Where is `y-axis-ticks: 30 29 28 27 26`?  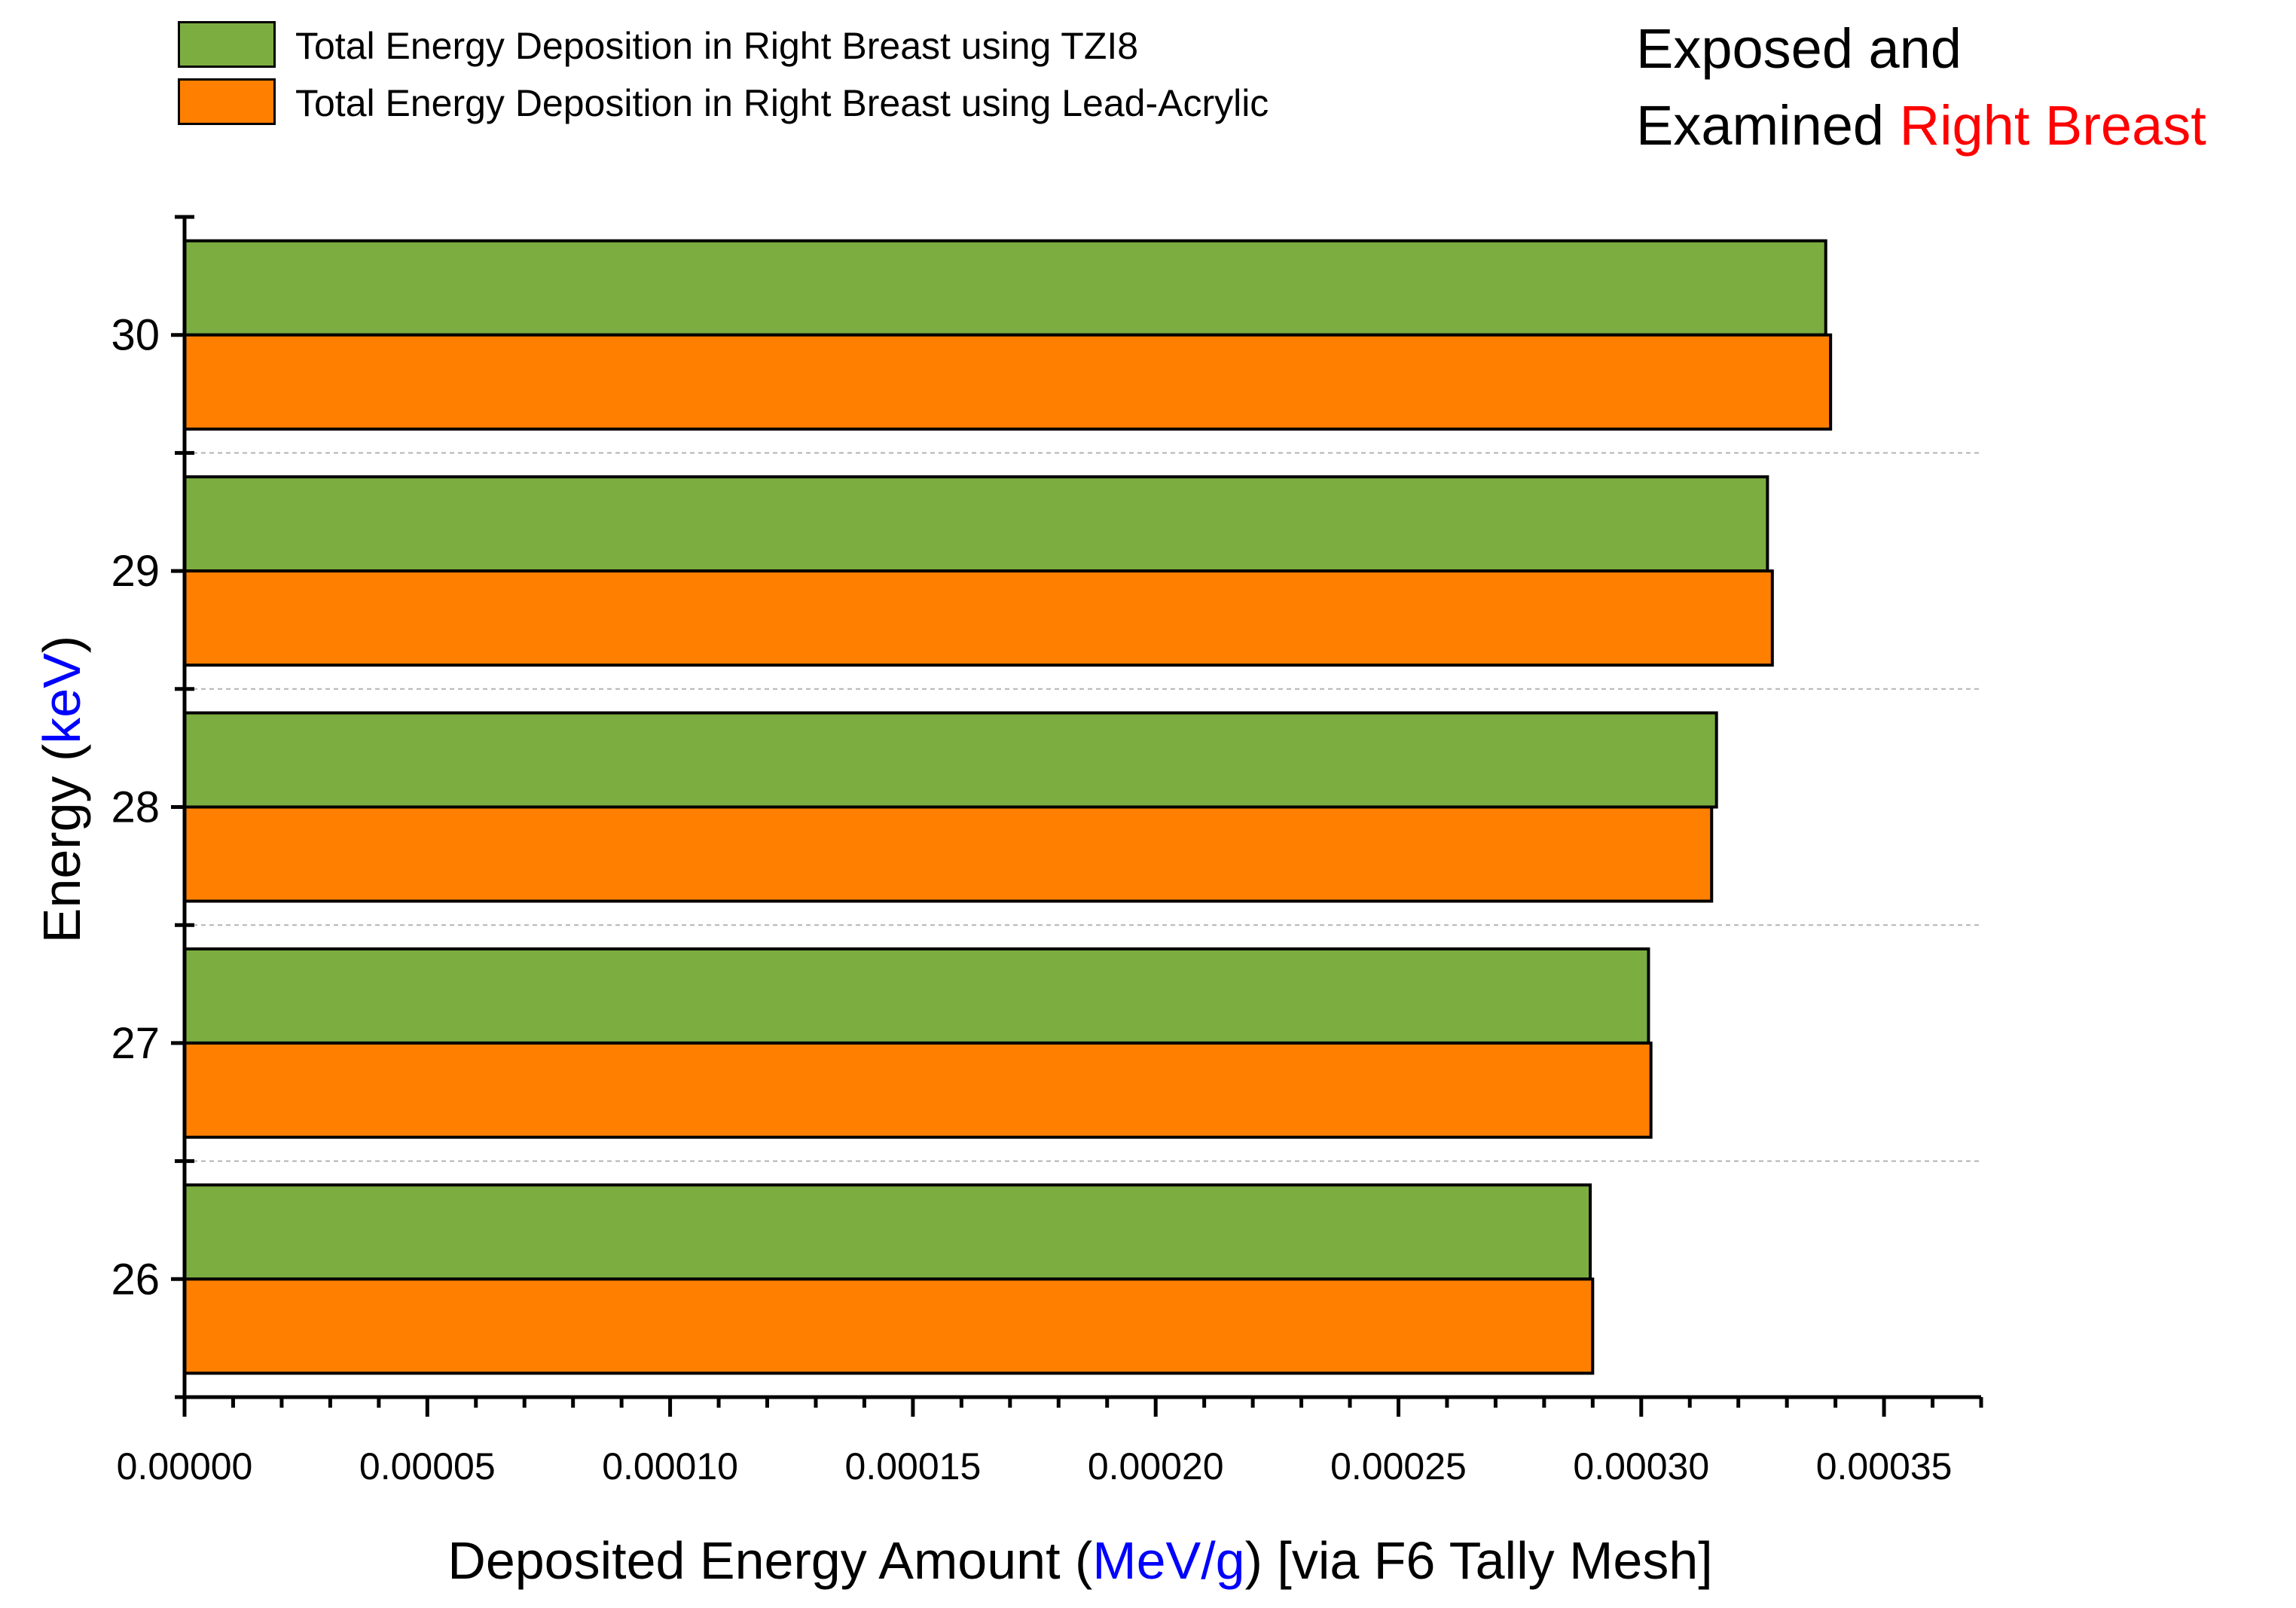
y-axis-ticks: 30 29 28 27 26 is located at coordinates (152, 807).